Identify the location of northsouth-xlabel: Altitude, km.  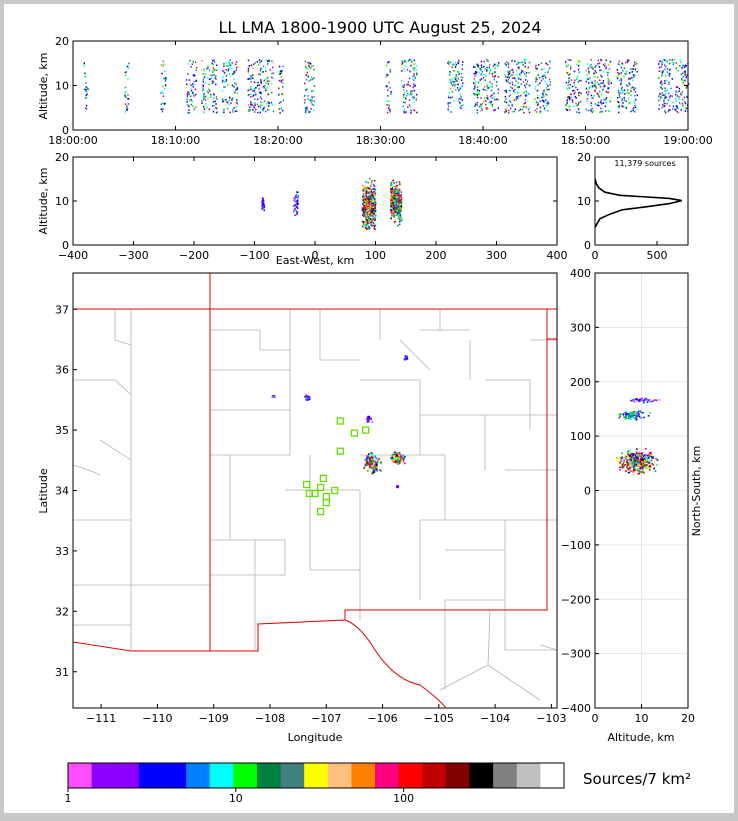
(640, 737).